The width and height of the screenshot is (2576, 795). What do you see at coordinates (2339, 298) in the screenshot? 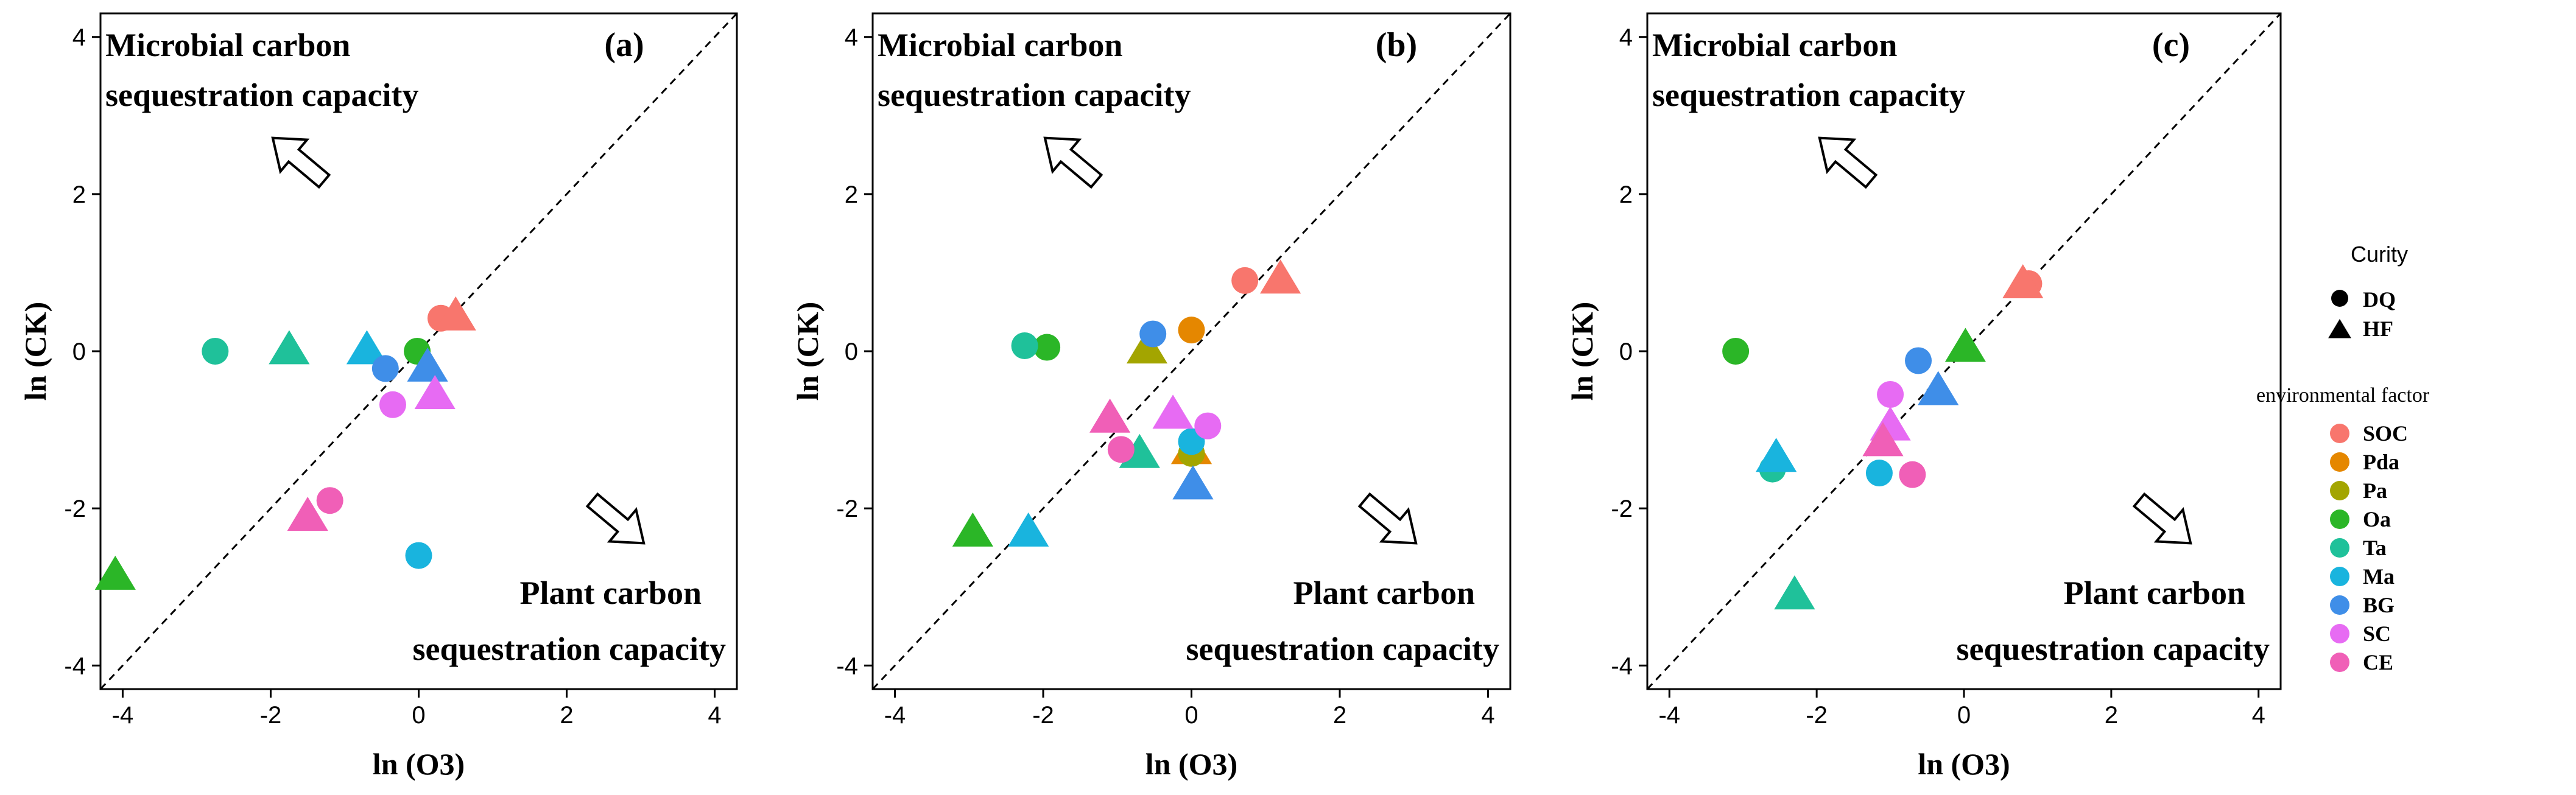
I see `legend-circle-icon` at bounding box center [2339, 298].